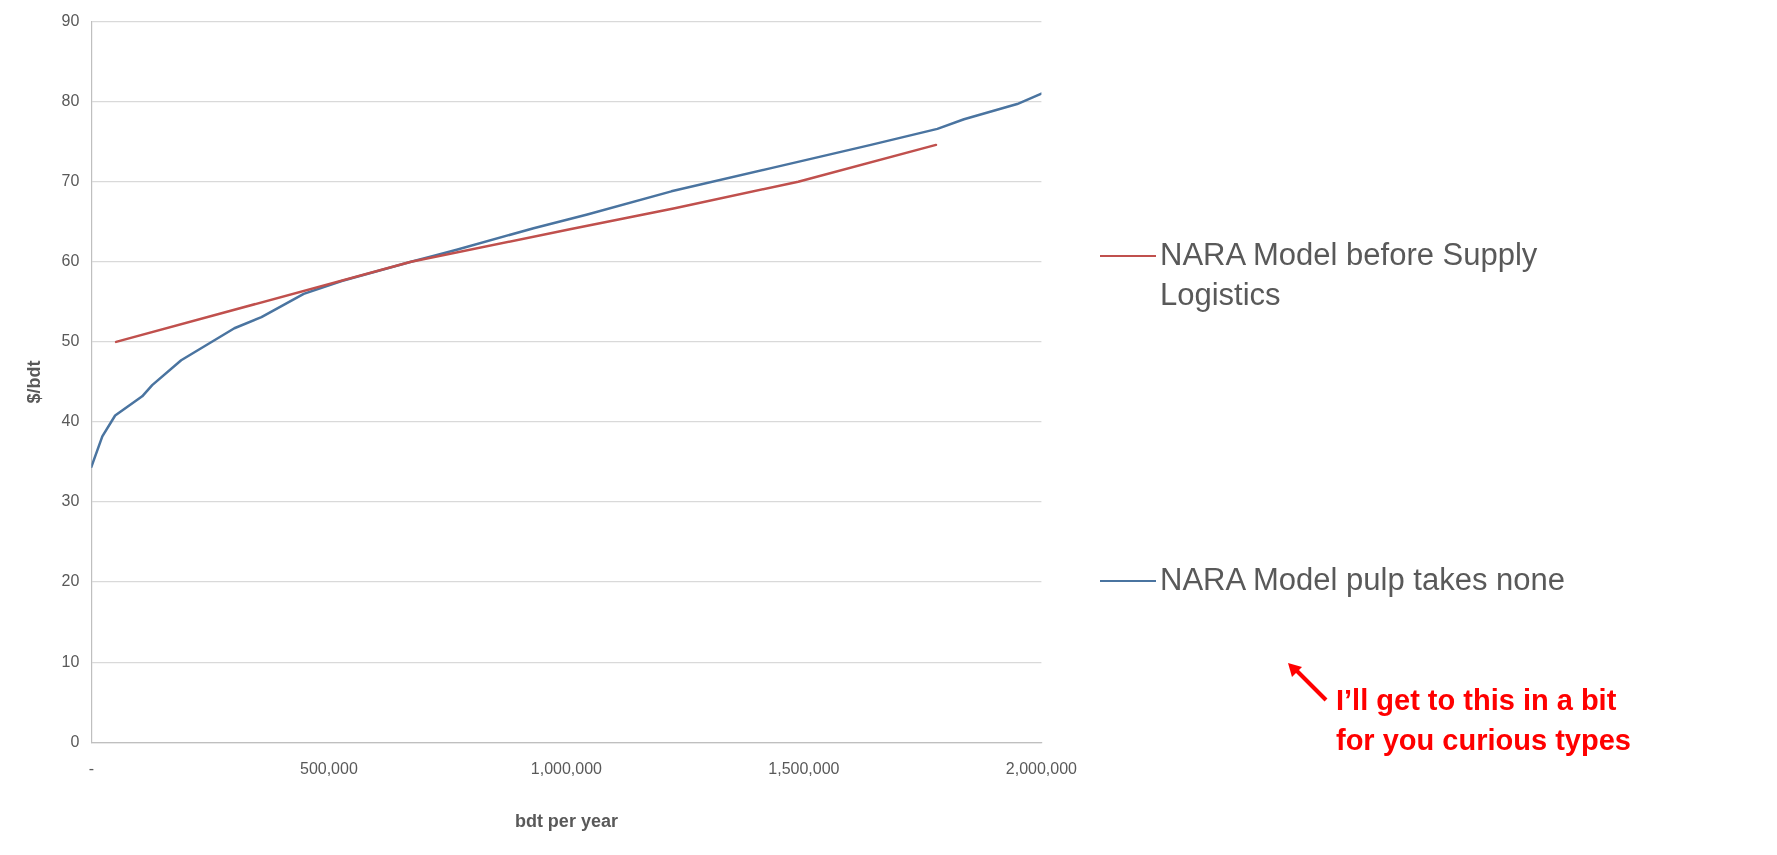 The image size is (1777, 855). I want to click on text: I’ll get to this in a bit for you curious types, so click(1483, 720).